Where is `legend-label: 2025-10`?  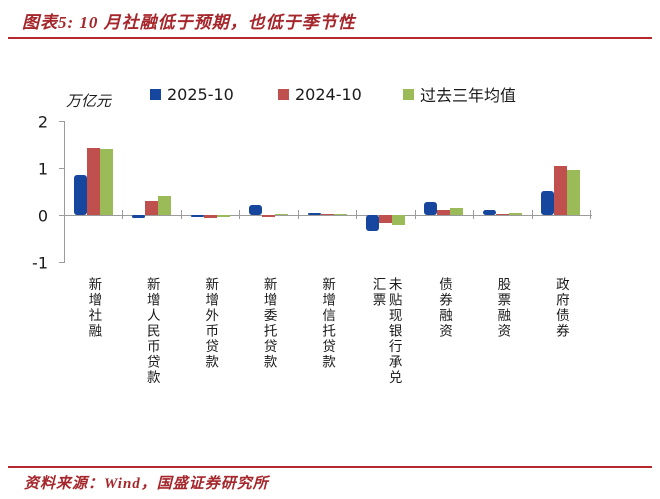 legend-label: 2025-10 is located at coordinates (200, 94).